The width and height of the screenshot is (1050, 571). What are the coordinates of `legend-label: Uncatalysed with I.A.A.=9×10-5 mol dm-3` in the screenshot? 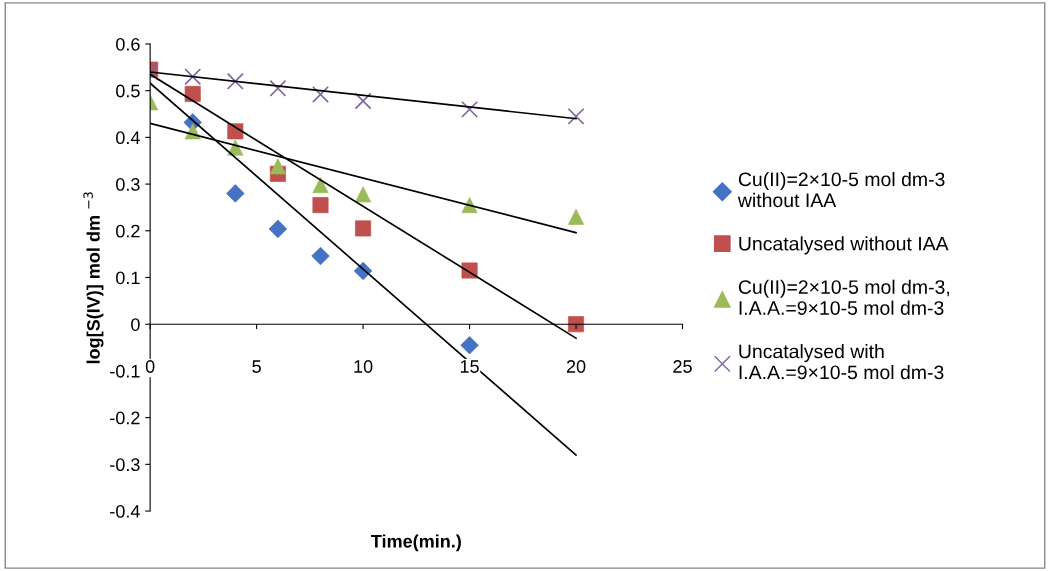 It's located at (841, 362).